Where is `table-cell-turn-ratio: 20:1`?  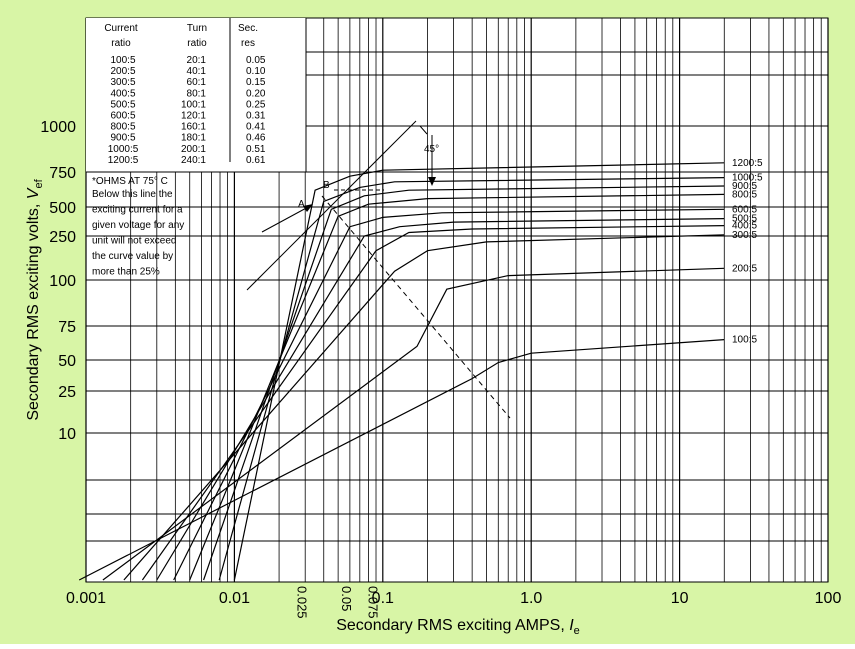
table-cell-turn-ratio: 20:1 is located at coordinates (197, 60).